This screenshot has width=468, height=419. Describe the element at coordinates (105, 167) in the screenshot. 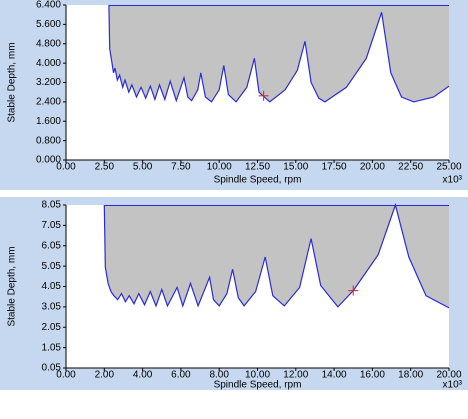

I see `x-tick-label: 2.50` at that location.